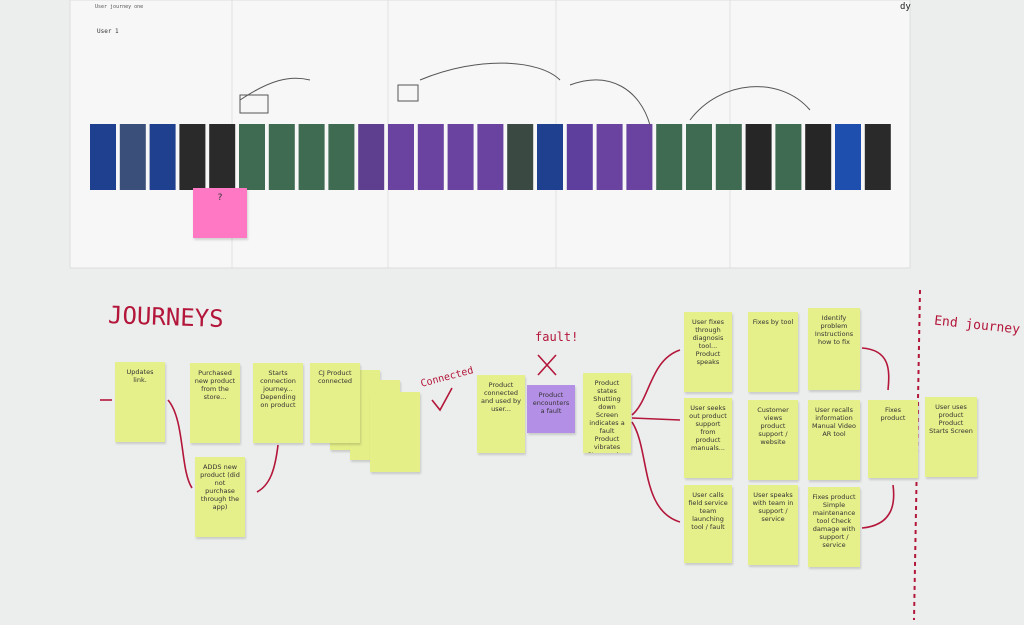  Describe the element at coordinates (551, 409) in the screenshot. I see `sticky-note: Product encounters a fault` at that location.